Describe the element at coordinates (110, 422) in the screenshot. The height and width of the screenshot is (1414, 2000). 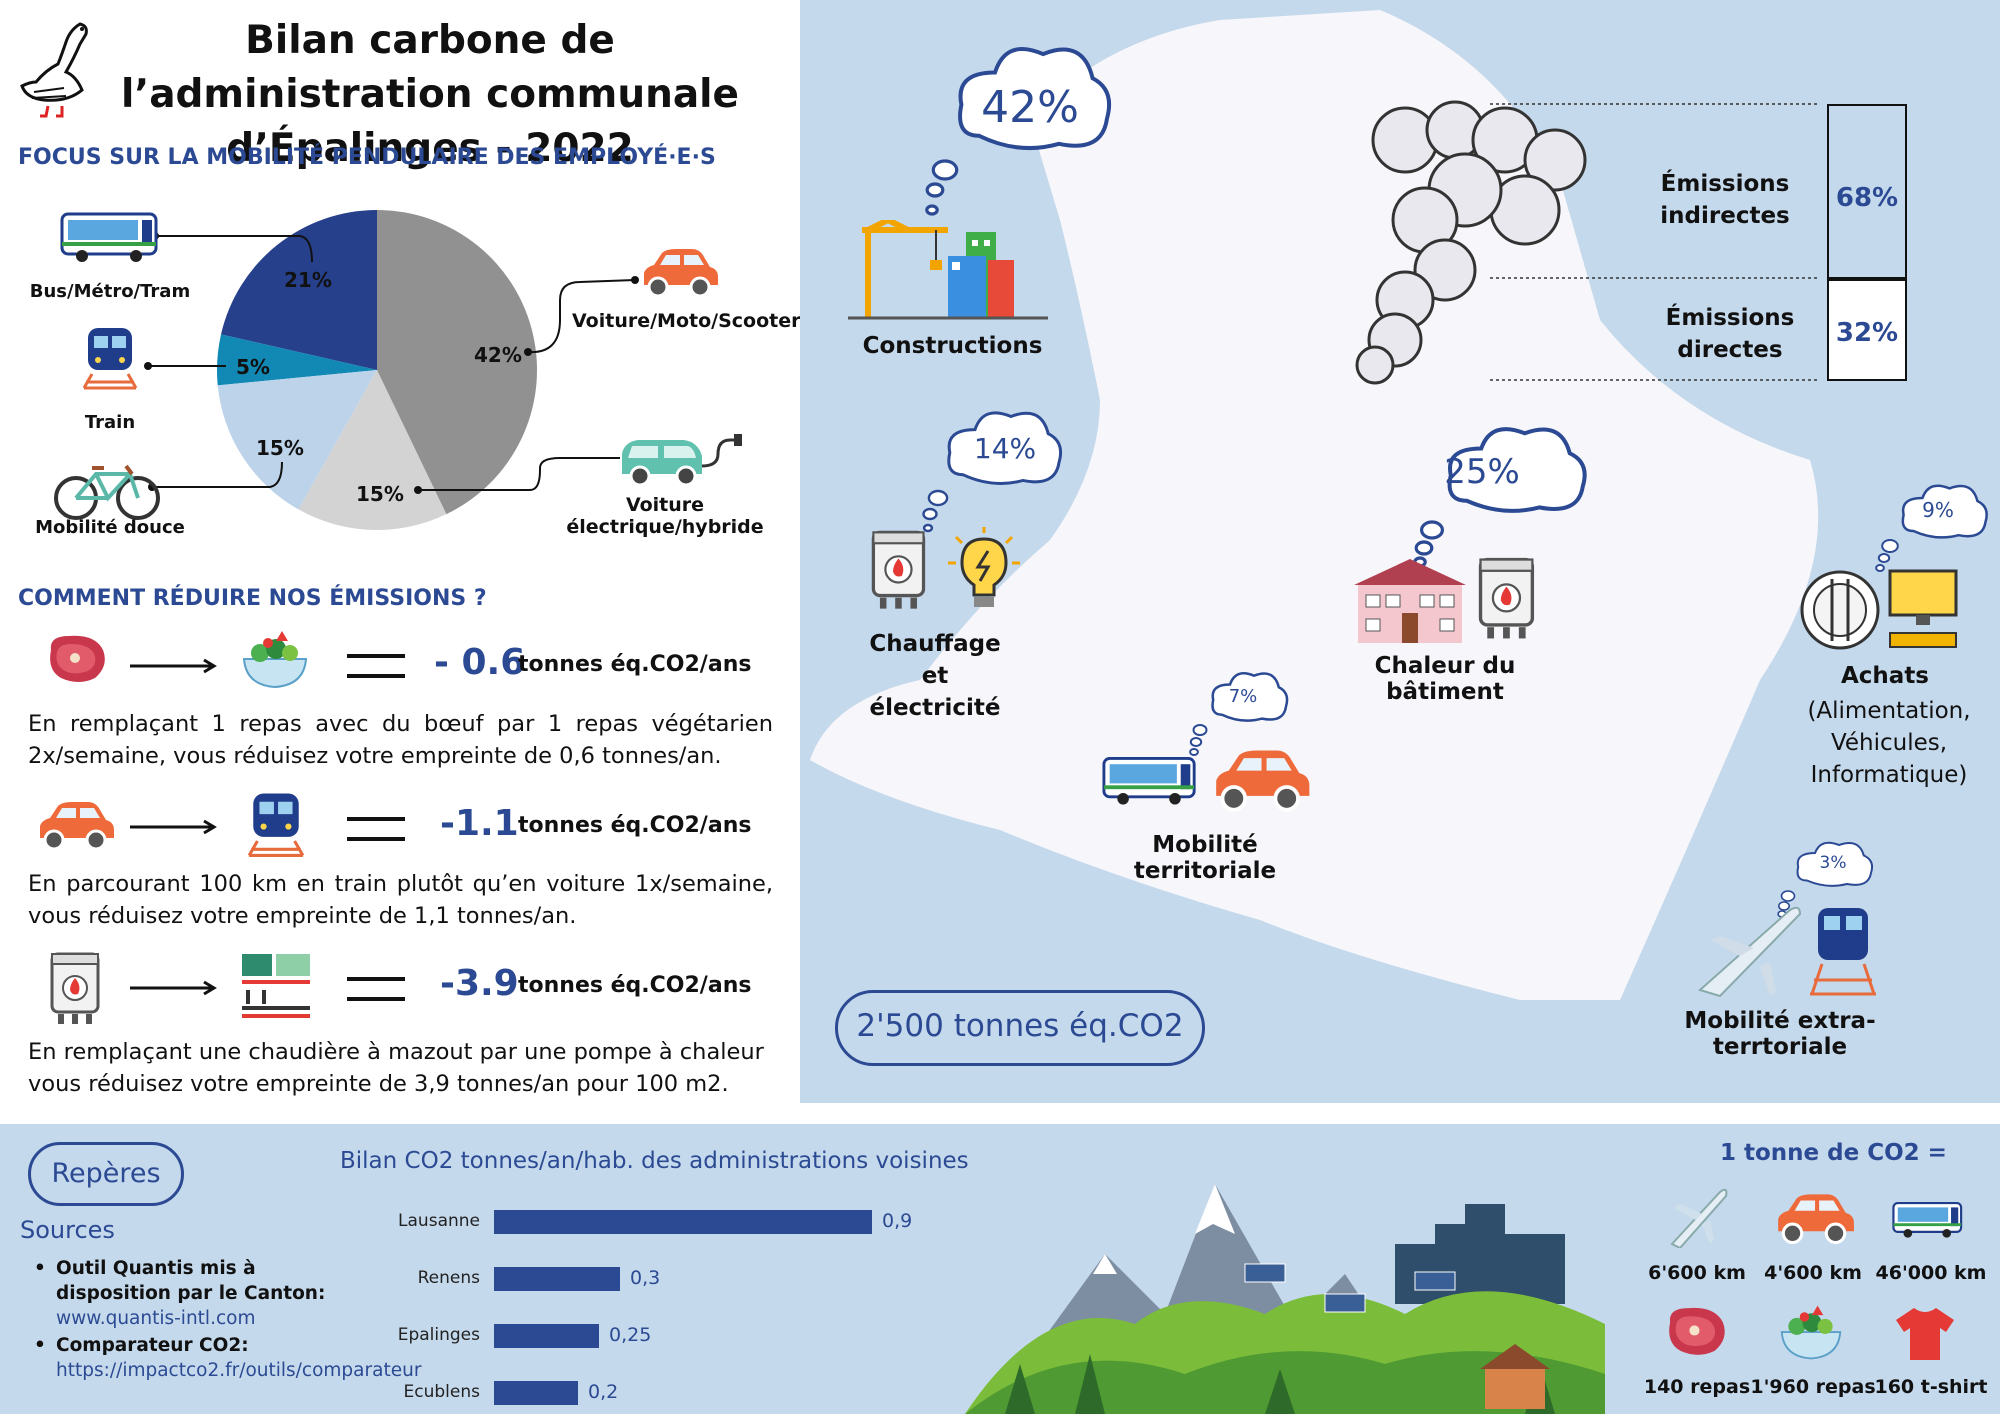
I see `mode-label-train: Train` at that location.